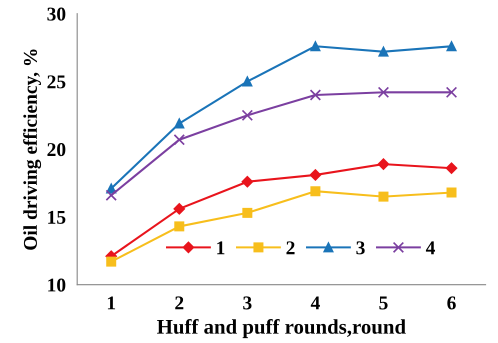 This screenshot has height=343, width=498. I want to click on x-tick-label: 2, so click(179, 303).